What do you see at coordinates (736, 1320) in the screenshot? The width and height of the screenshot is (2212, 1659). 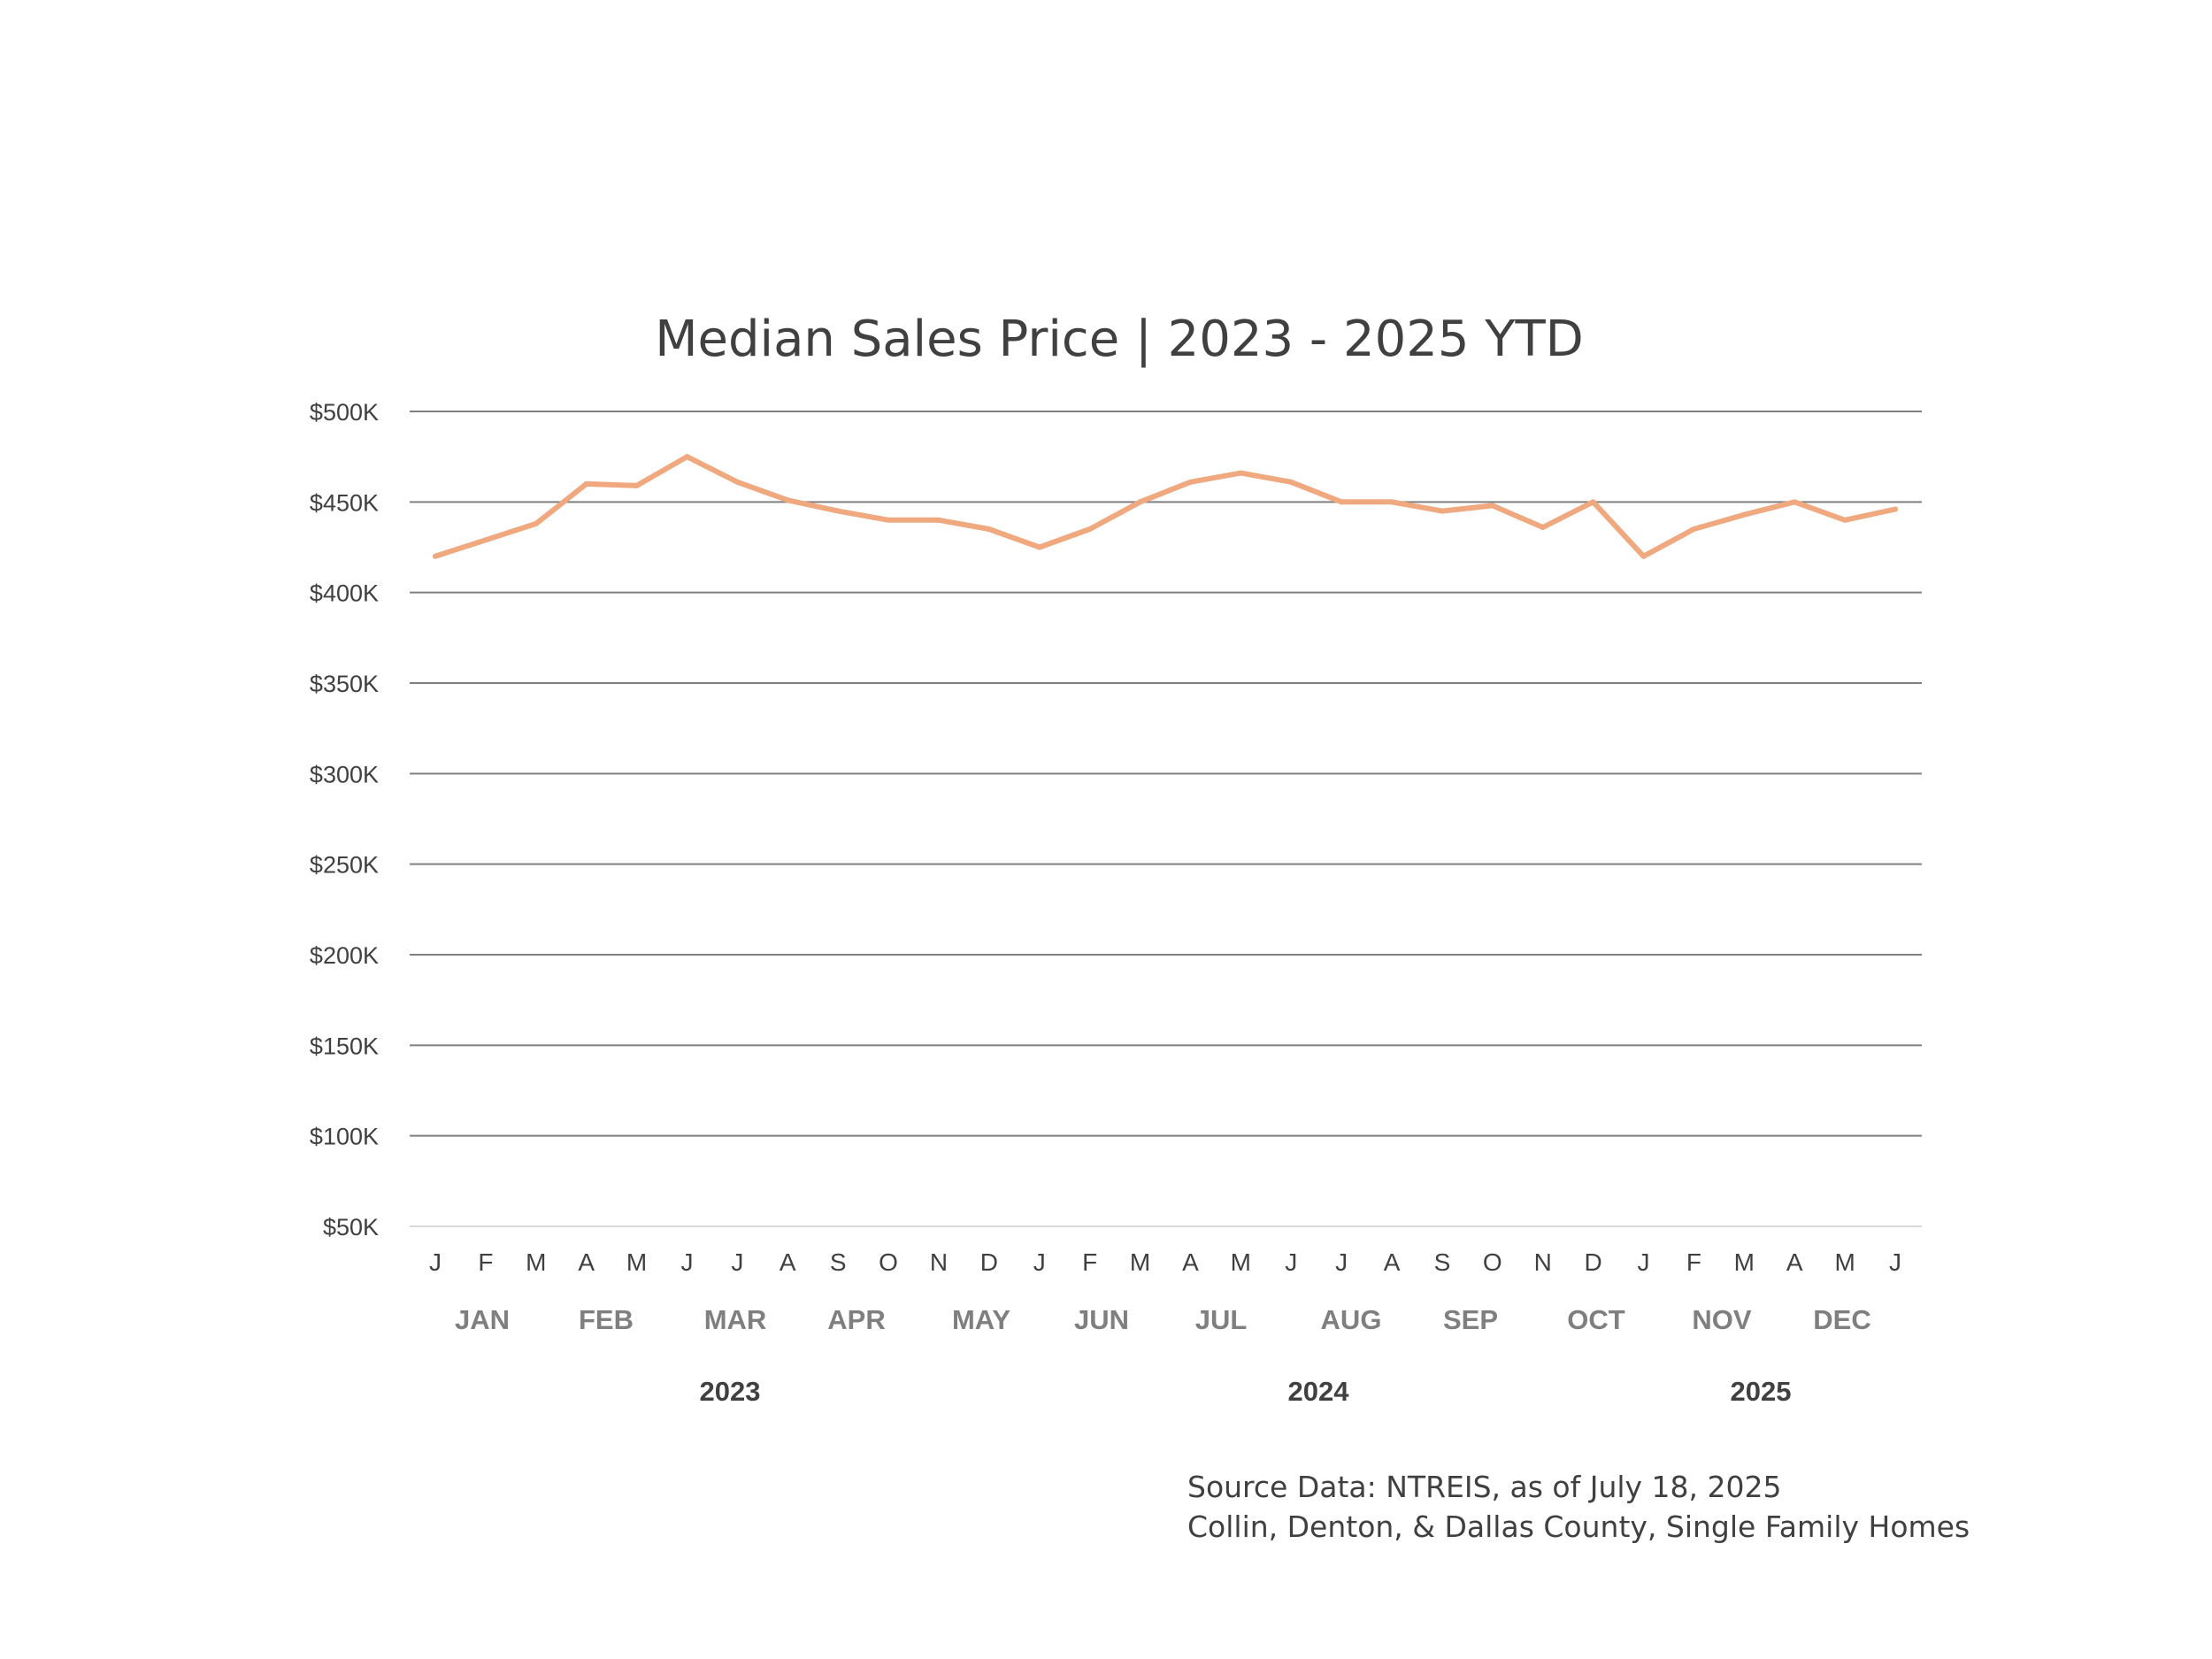 I see `month-label-mar: MAR` at bounding box center [736, 1320].